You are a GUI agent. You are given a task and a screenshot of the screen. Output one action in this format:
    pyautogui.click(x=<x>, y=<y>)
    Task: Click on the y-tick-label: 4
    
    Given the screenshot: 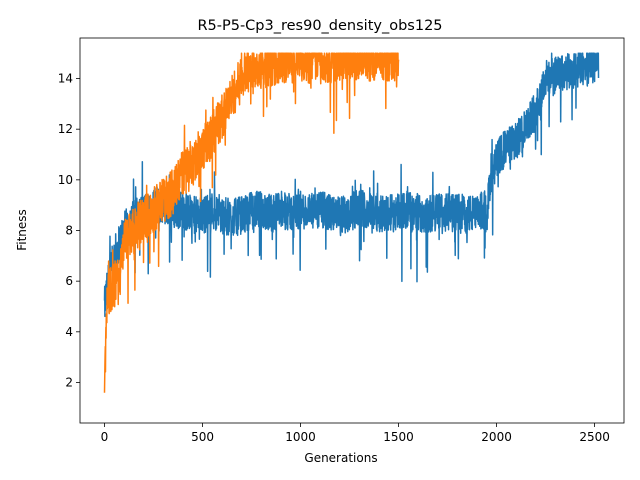 What is the action you would take?
    pyautogui.click(x=69, y=332)
    